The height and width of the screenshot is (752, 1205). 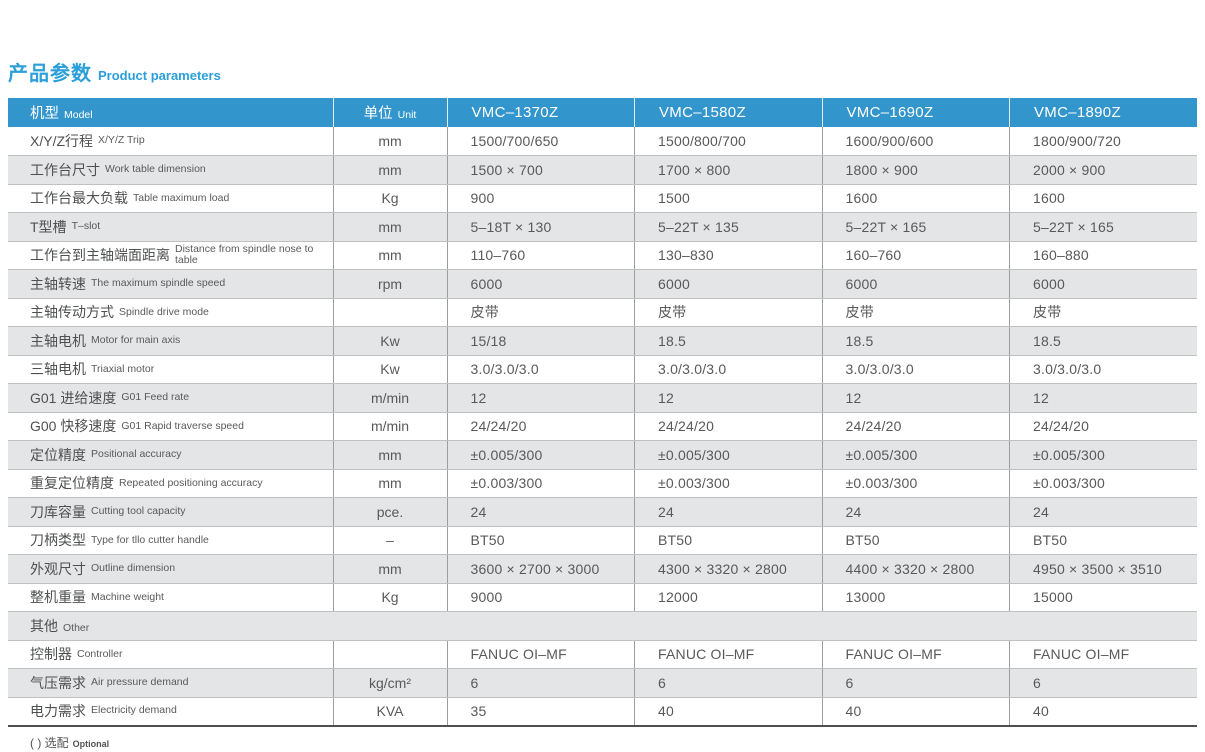 I want to click on row-value-cell: 130–830, so click(x=728, y=255).